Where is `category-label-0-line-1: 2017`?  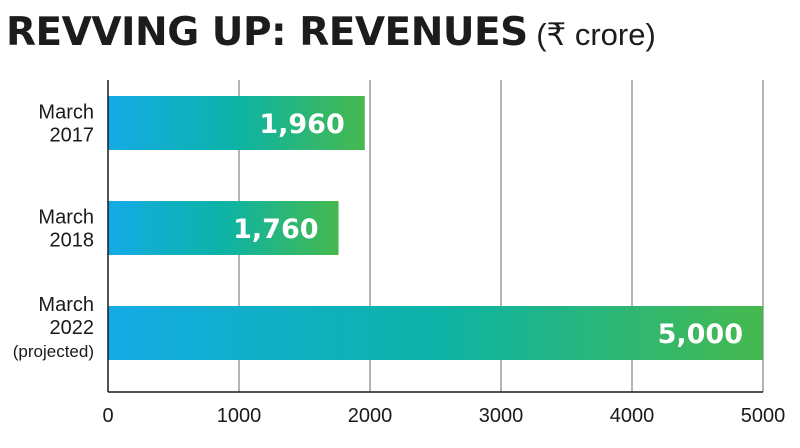
category-label-0-line-1: 2017 is located at coordinates (72, 136).